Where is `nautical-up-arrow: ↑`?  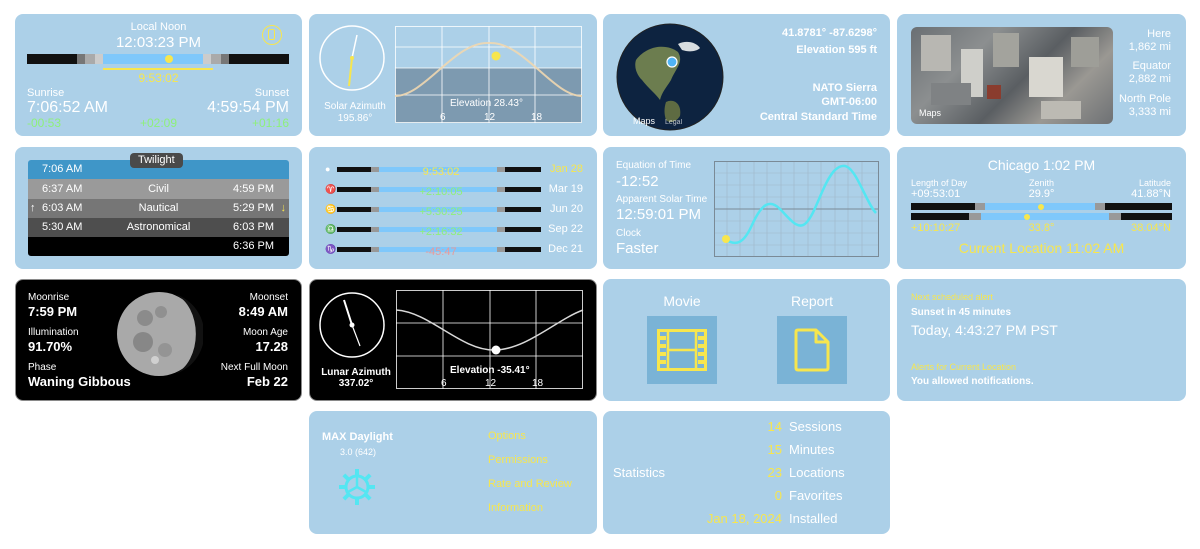 nautical-up-arrow: ↑ is located at coordinates (33, 208).